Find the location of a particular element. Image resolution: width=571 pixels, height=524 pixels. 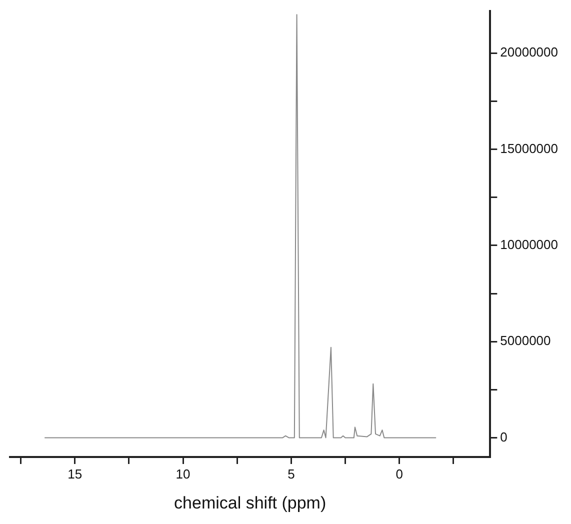

y-tick-label: 15000000 is located at coordinates (529, 148).